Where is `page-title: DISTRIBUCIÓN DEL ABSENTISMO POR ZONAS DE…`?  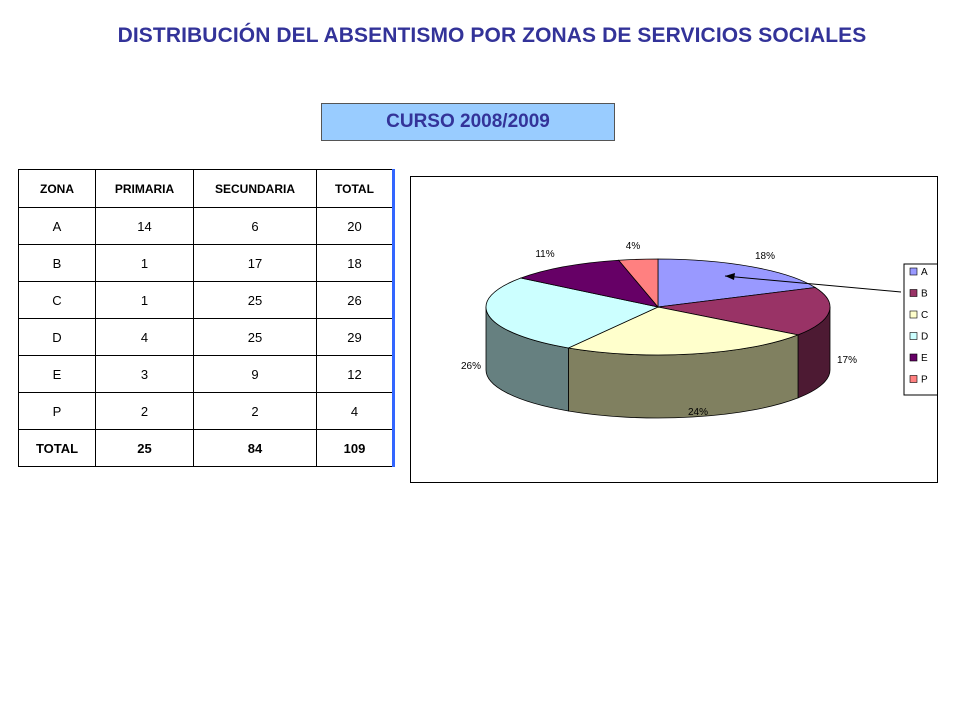 page-title: DISTRIBUCIÓN DEL ABSENTISMO POR ZONAS DE… is located at coordinates (492, 35).